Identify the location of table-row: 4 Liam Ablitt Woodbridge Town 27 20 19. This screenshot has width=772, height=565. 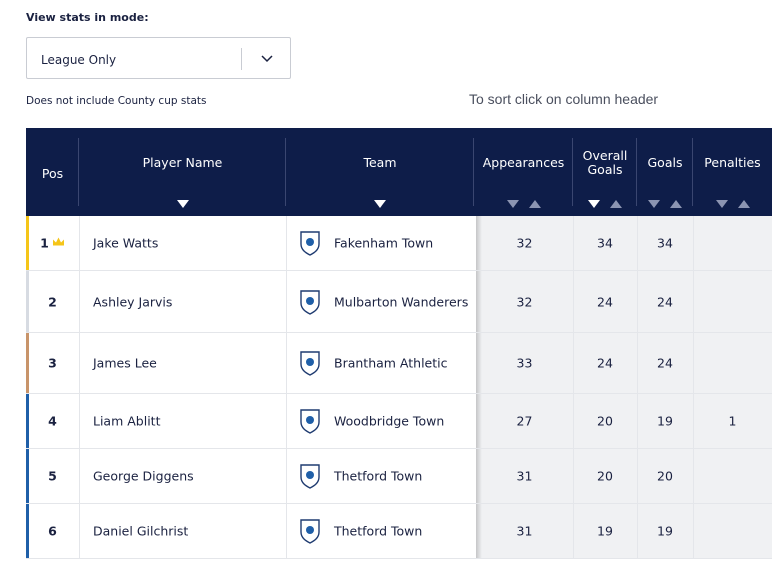
(399, 421).